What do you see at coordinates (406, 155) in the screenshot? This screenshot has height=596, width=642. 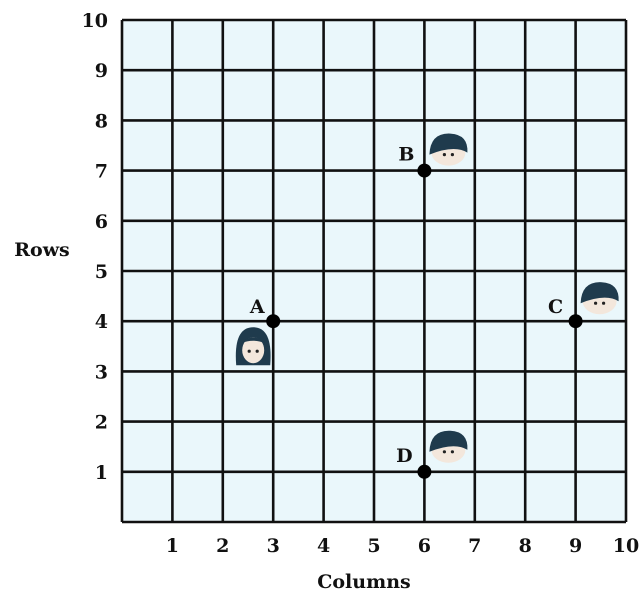 I see `point-label-b: B` at bounding box center [406, 155].